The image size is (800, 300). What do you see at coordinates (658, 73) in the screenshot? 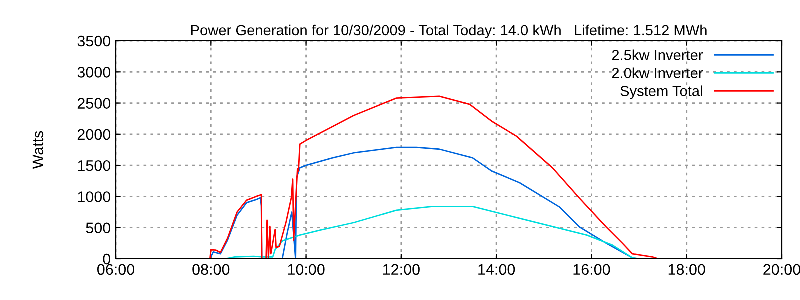
I see `legend-label: 2.0kw Inverter` at bounding box center [658, 73].